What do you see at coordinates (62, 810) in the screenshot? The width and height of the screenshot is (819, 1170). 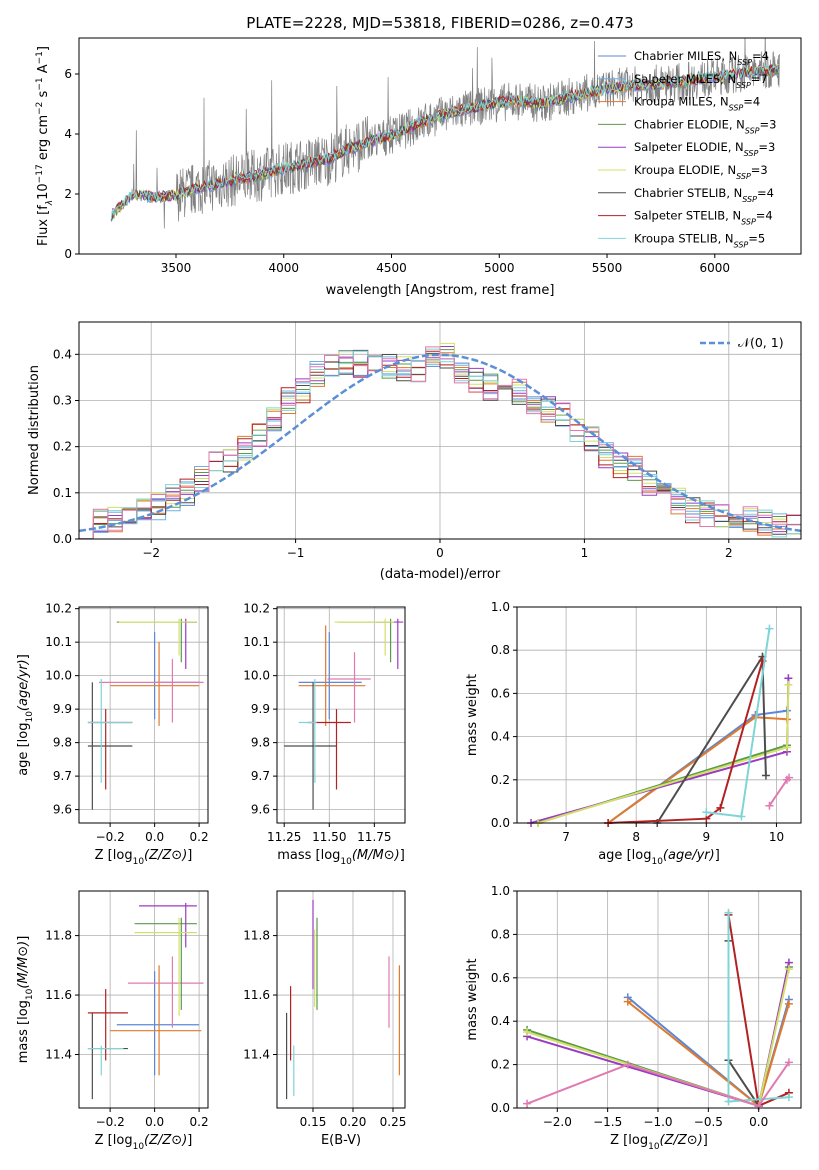 I see `y-tick-label: 9.6` at bounding box center [62, 810].